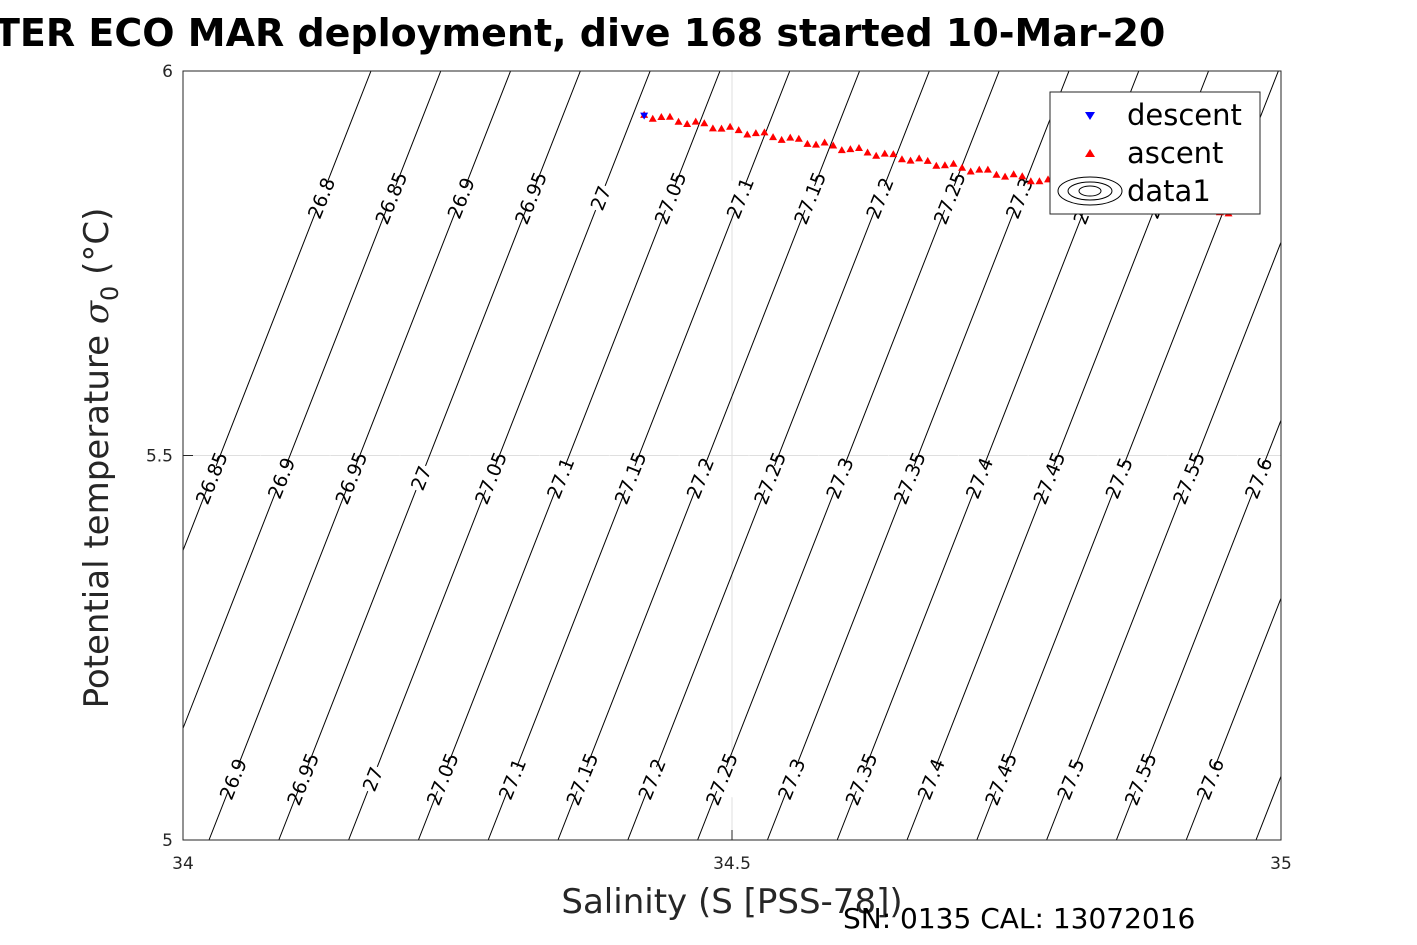 The image size is (1417, 945). Describe the element at coordinates (159, 457) in the screenshot. I see `y-tick-label: 5.5` at that location.